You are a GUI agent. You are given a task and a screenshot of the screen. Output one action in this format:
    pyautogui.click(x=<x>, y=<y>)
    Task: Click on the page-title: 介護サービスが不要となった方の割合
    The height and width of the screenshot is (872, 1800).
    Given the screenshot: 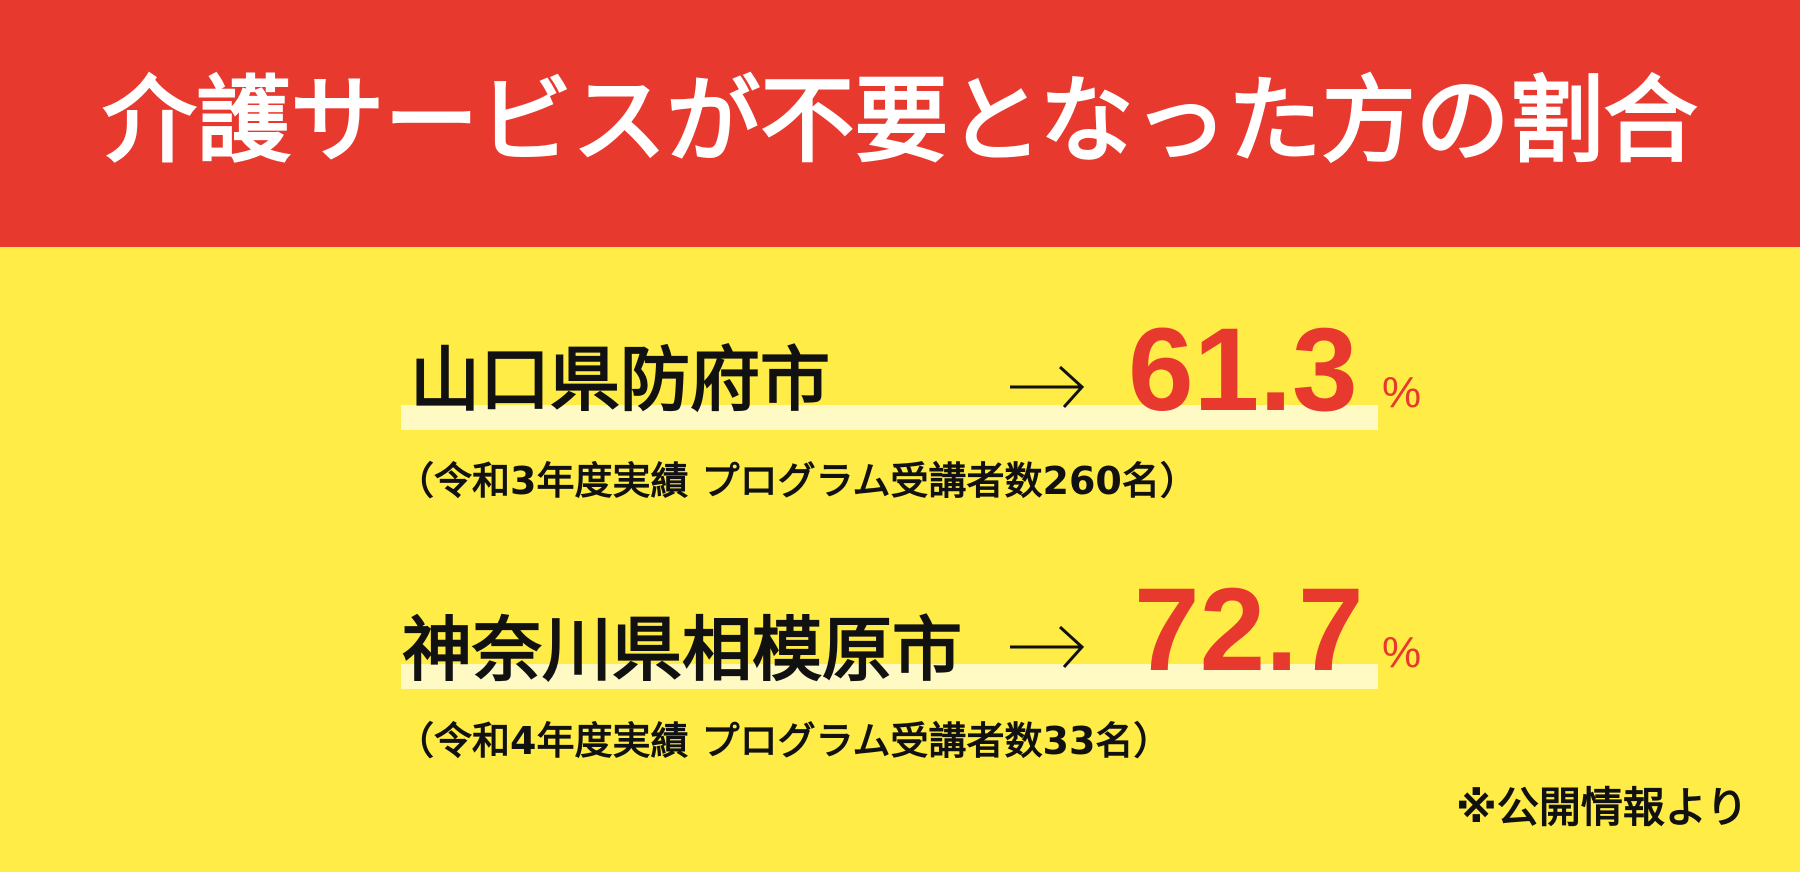 What is the action you would take?
    pyautogui.click(x=900, y=121)
    